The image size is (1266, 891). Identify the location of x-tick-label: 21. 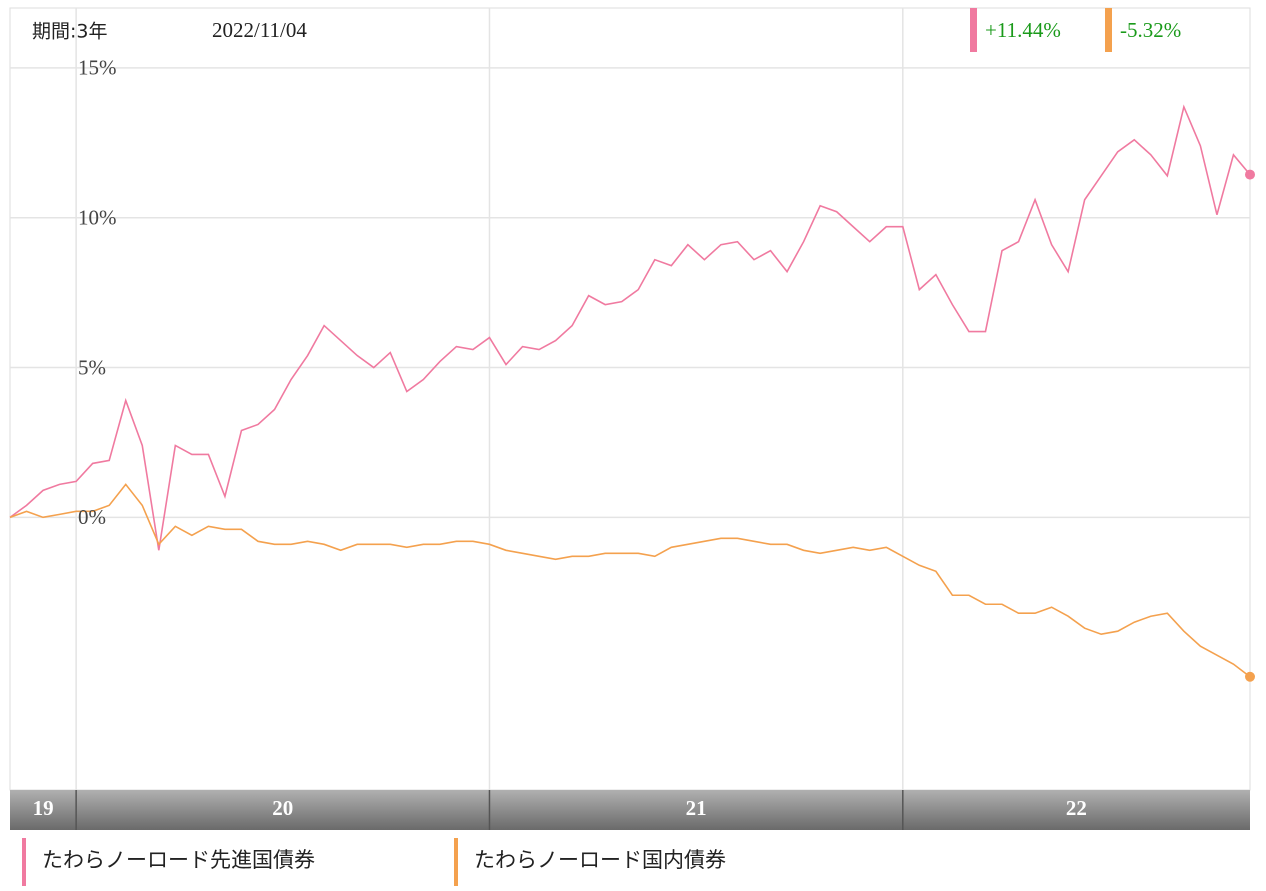
(696, 808).